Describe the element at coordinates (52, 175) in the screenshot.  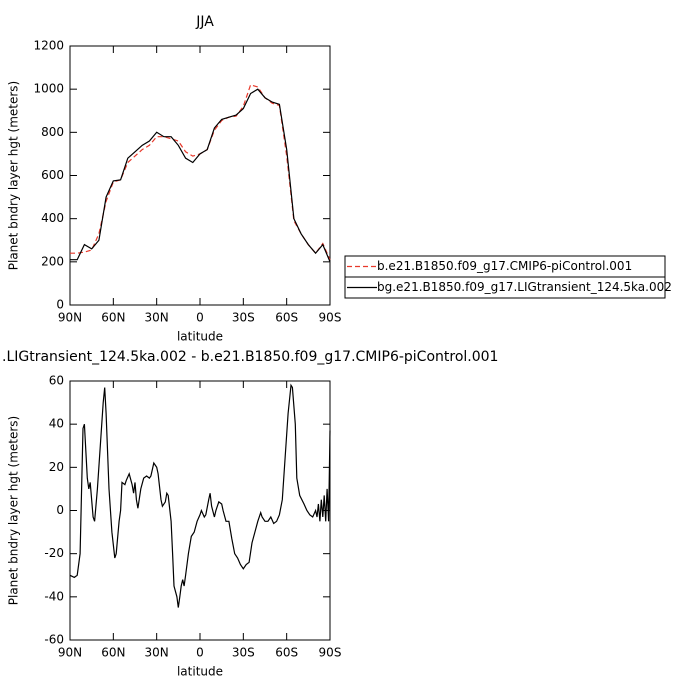
I see `y-tick-label: 600` at that location.